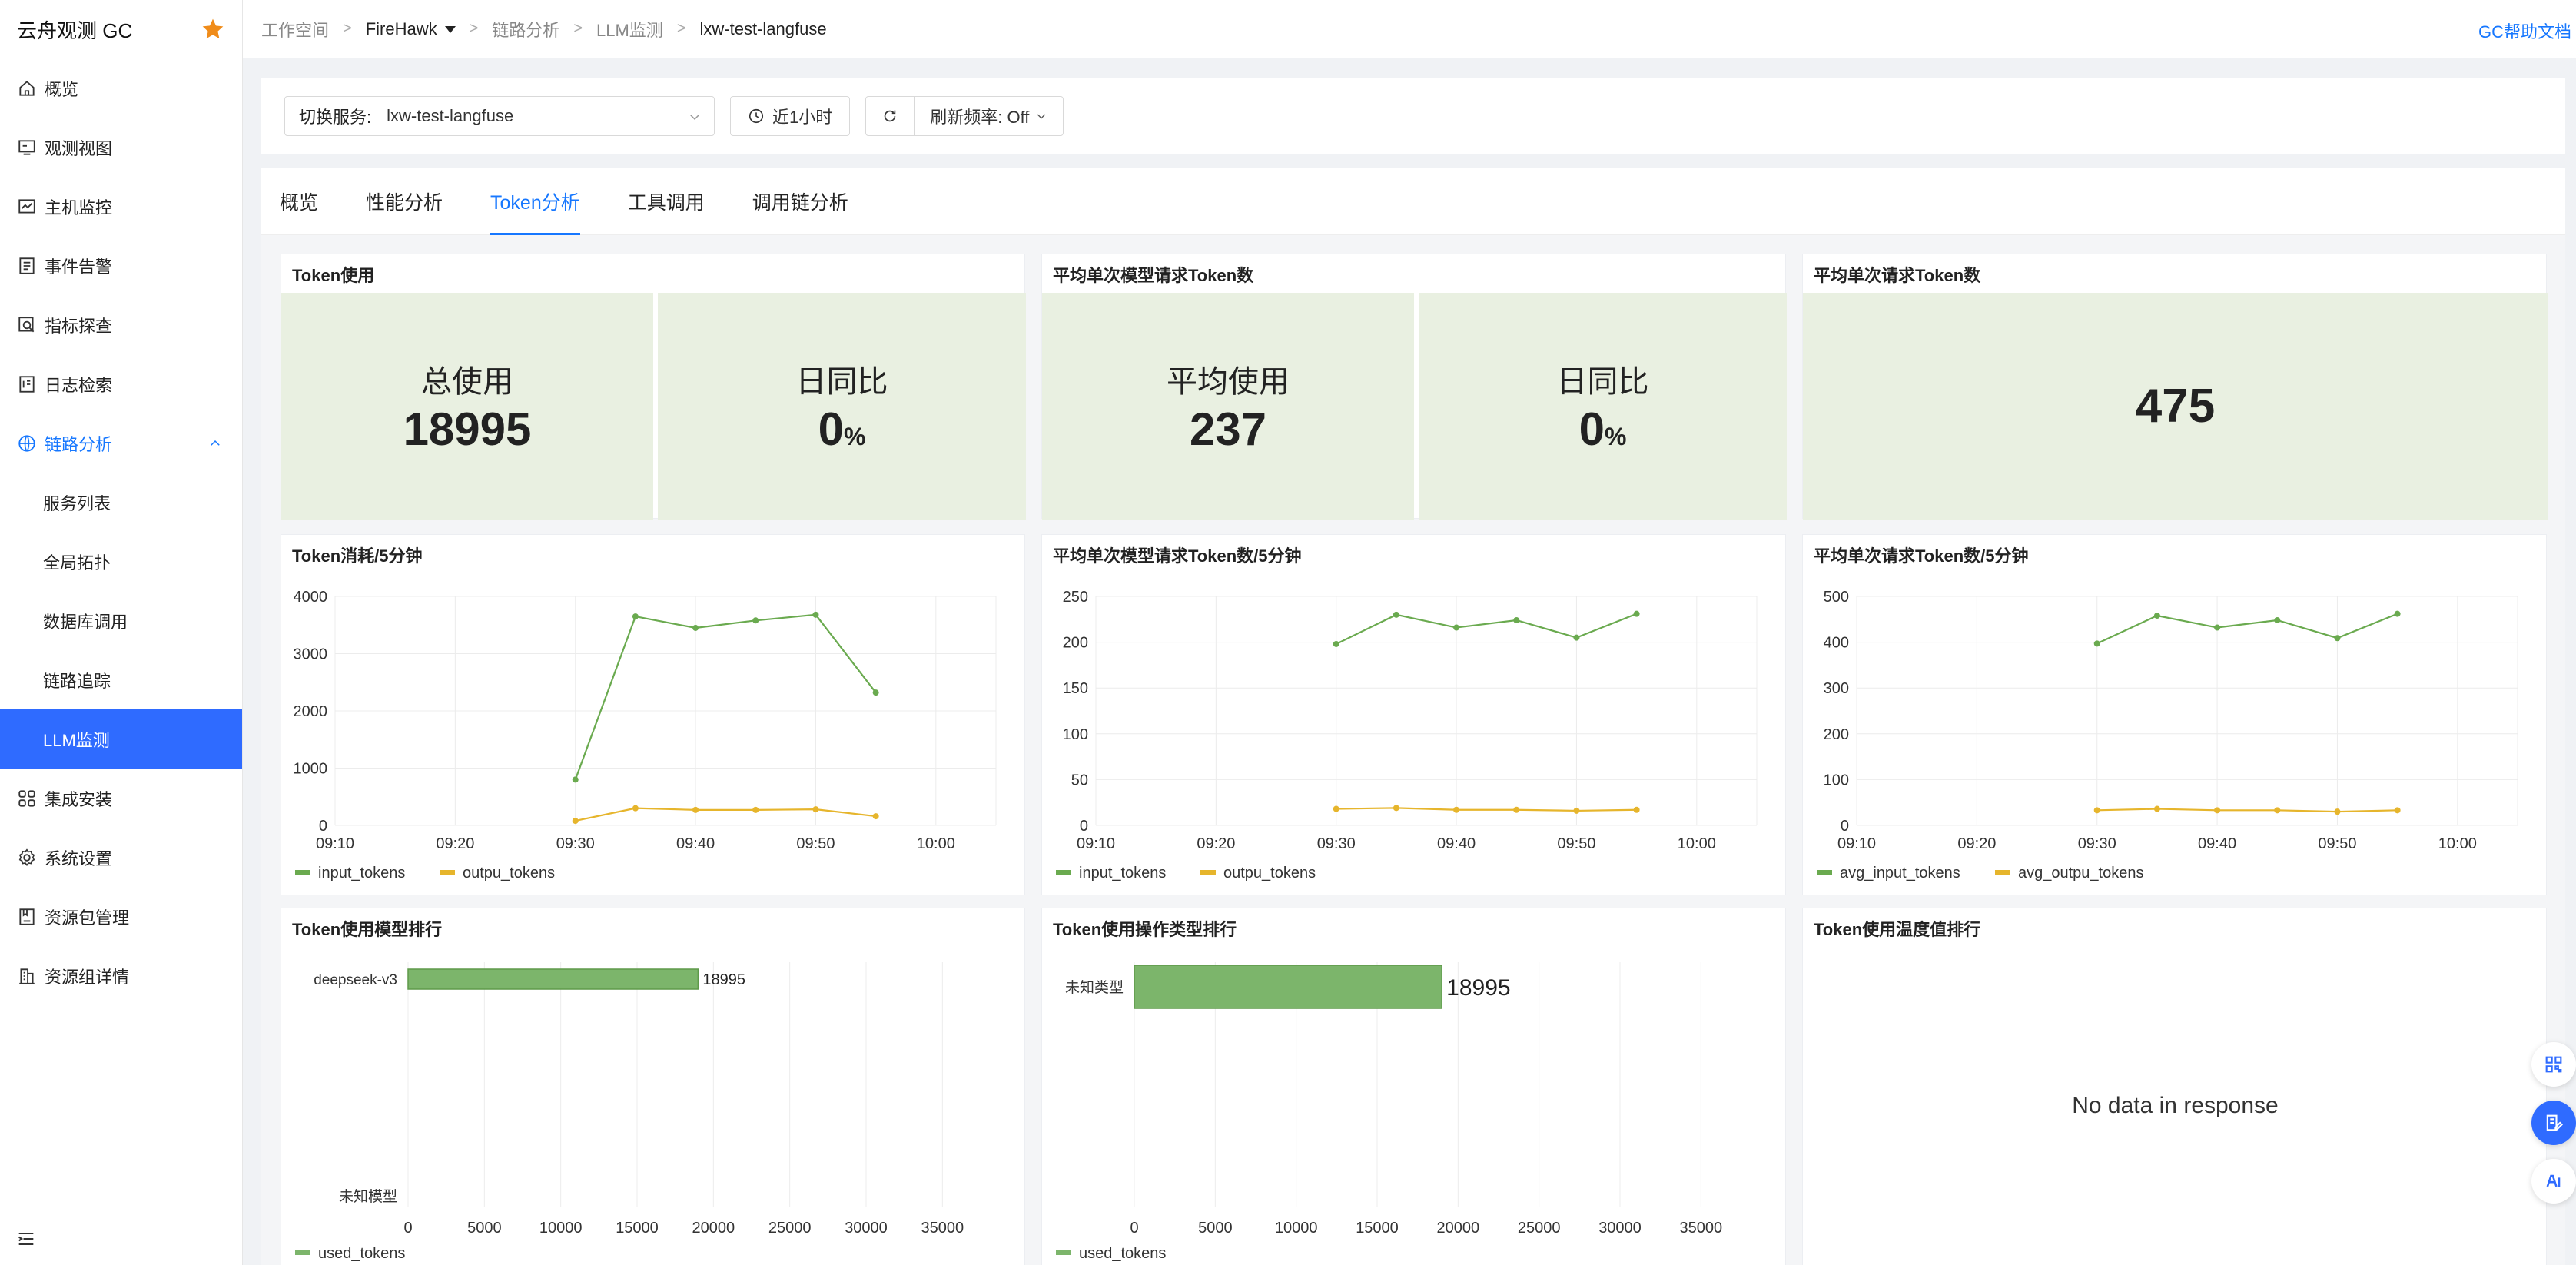 This screenshot has height=1265, width=2576. I want to click on refresh-button, so click(890, 116).